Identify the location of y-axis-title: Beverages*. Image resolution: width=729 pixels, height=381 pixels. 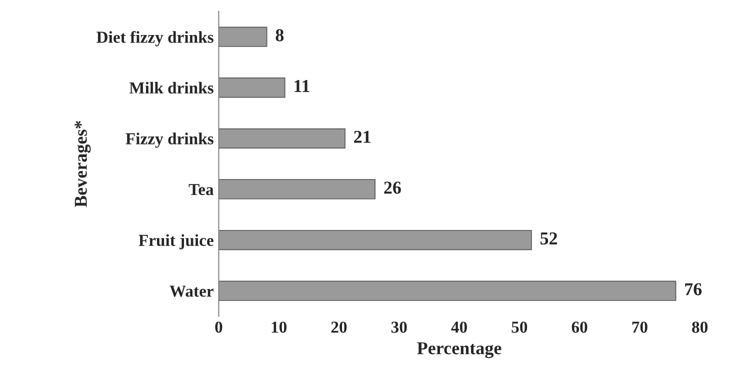
(82, 164).